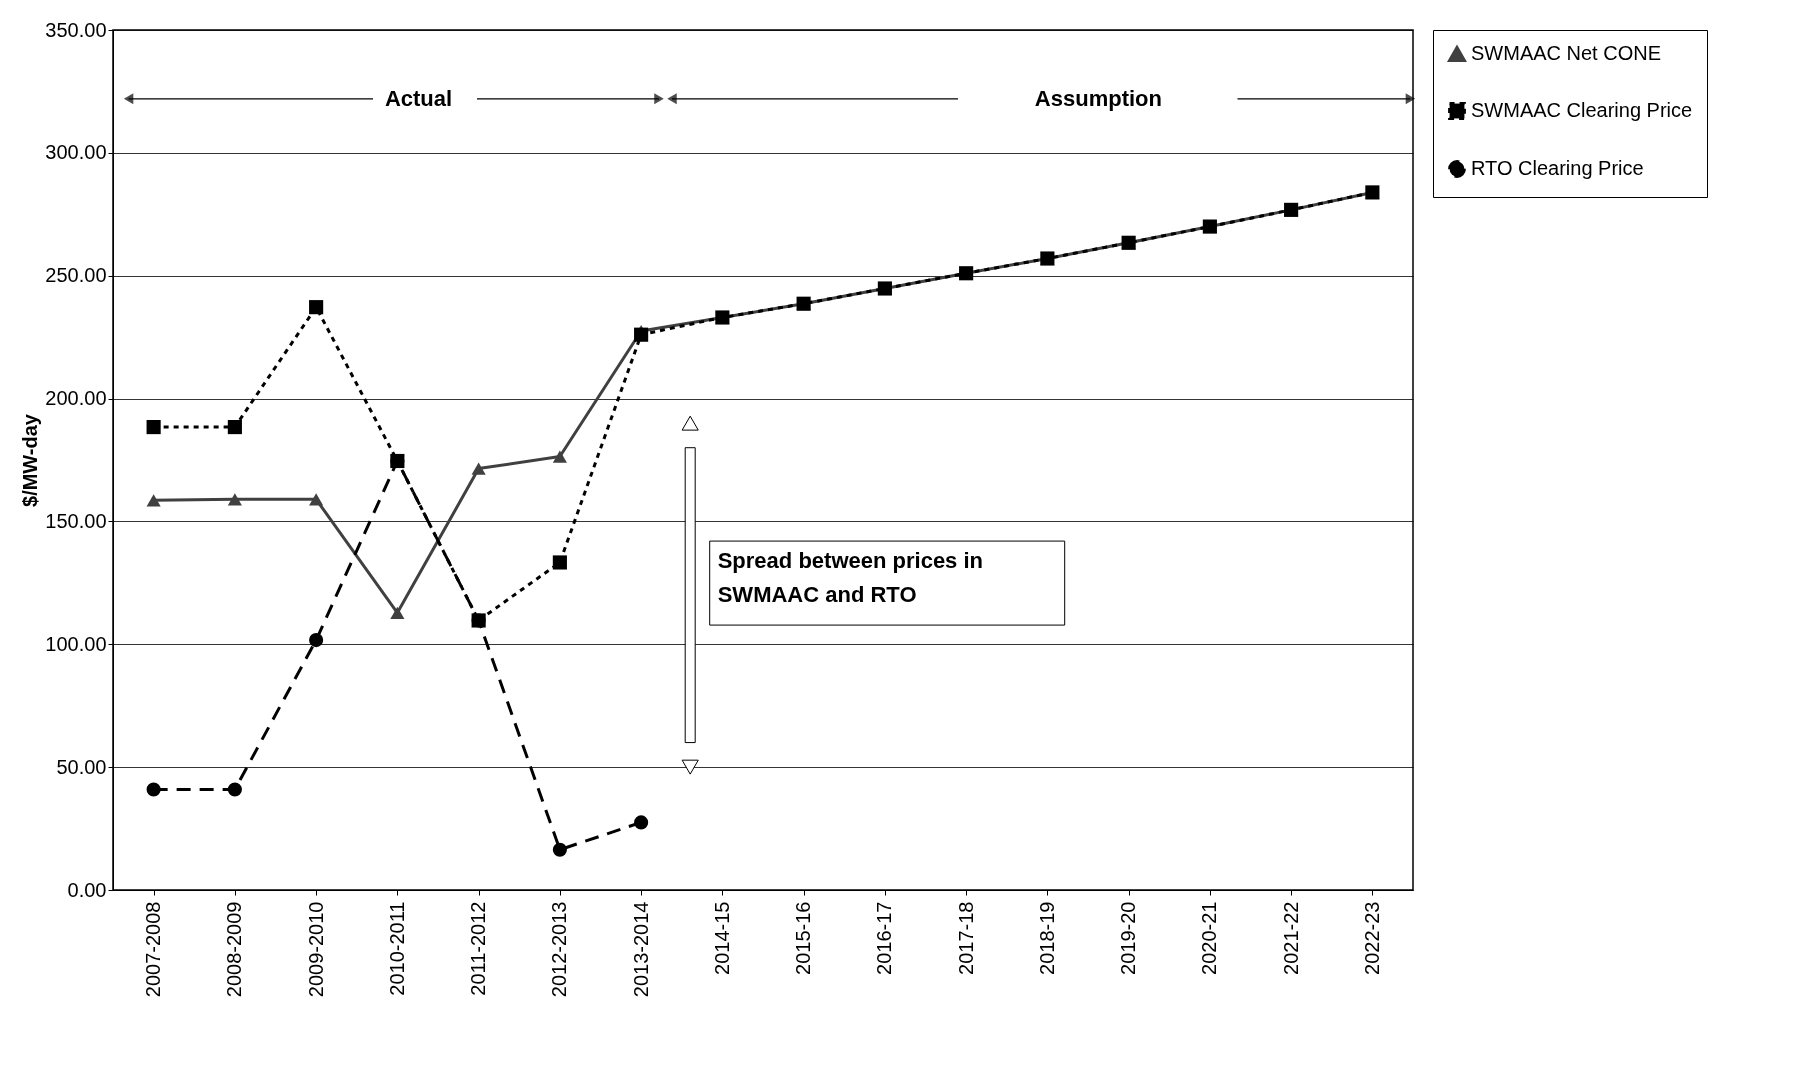  I want to click on y-tick-label: 0.00, so click(87, 889).